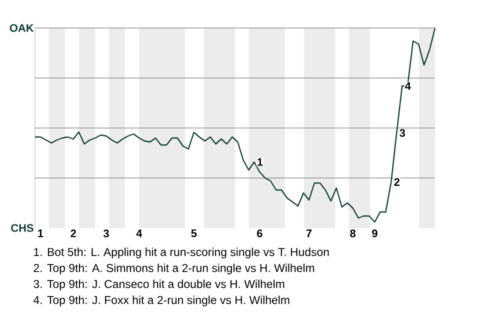 The image size is (480, 320). I want to click on x-tick-label: 3, so click(106, 234).